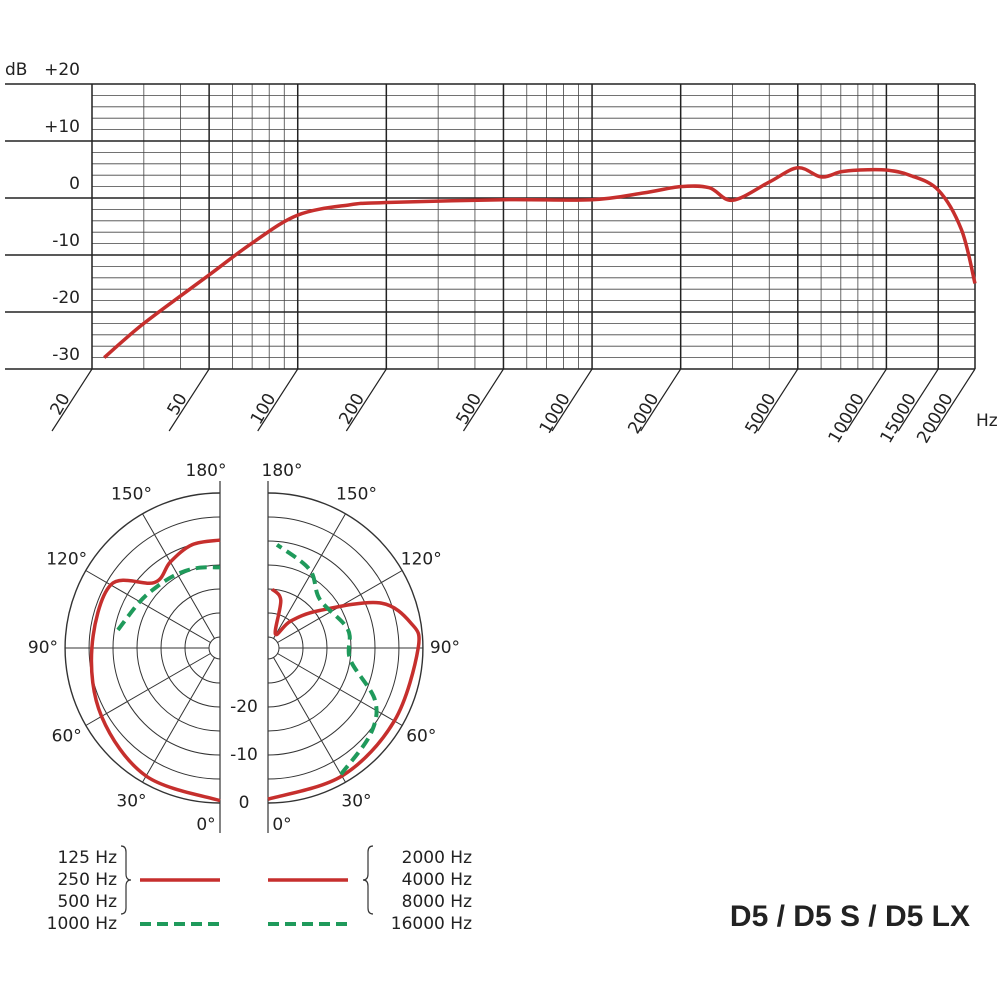 This screenshot has width=1000, height=1000. I want to click on legend-label: 2000 Hz, so click(437, 858).